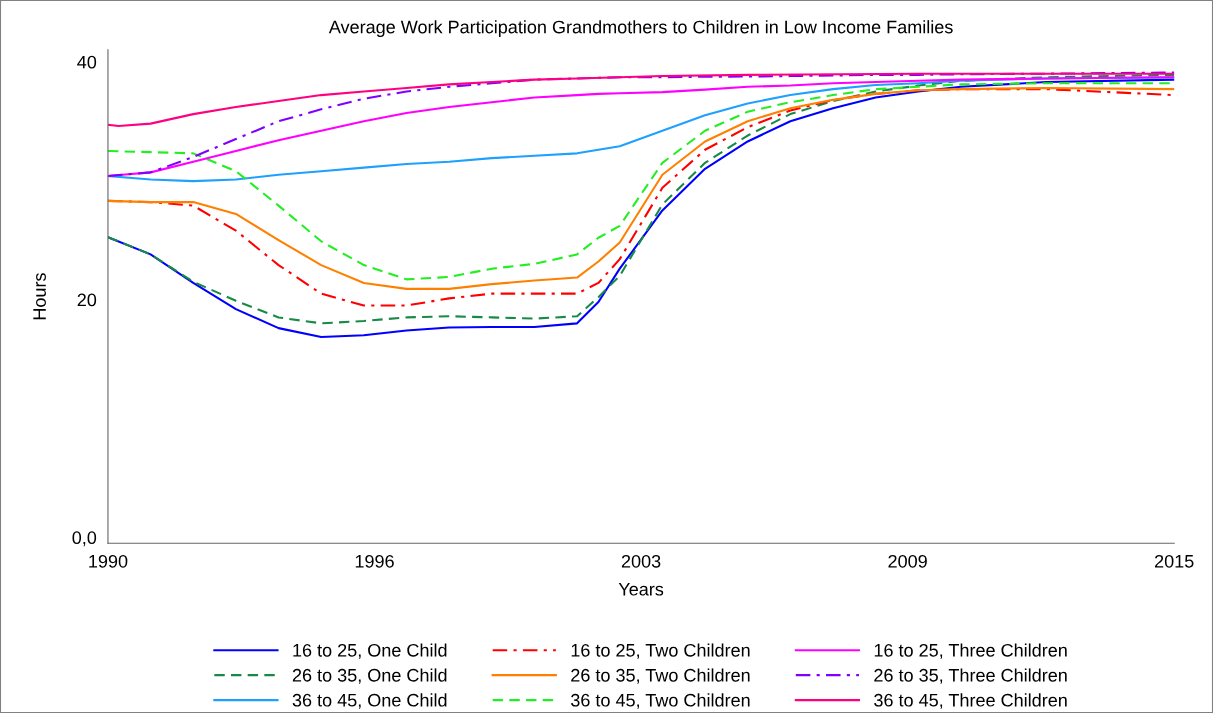  I want to click on legend-label: 16 to 25, Two Children, so click(660, 651).